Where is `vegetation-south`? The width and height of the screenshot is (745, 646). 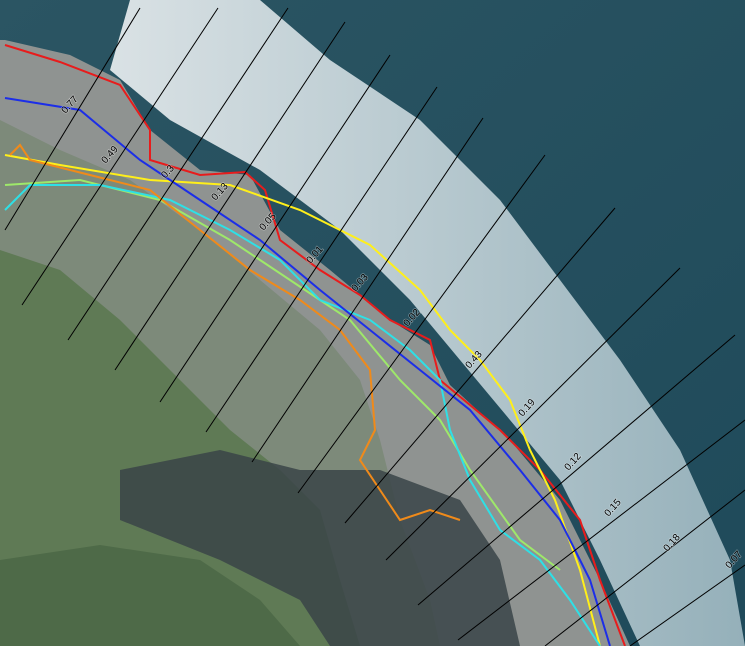
vegetation-south is located at coordinates (150, 595).